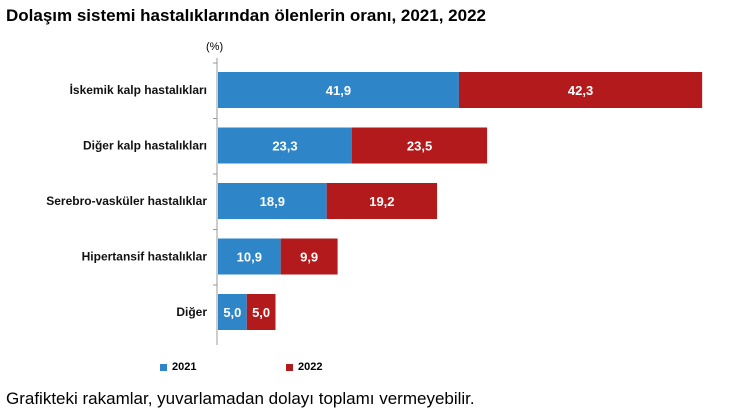 This screenshot has height=417, width=734. What do you see at coordinates (145, 146) in the screenshot?
I see `category-label: Diğer kalp hastalıkları` at bounding box center [145, 146].